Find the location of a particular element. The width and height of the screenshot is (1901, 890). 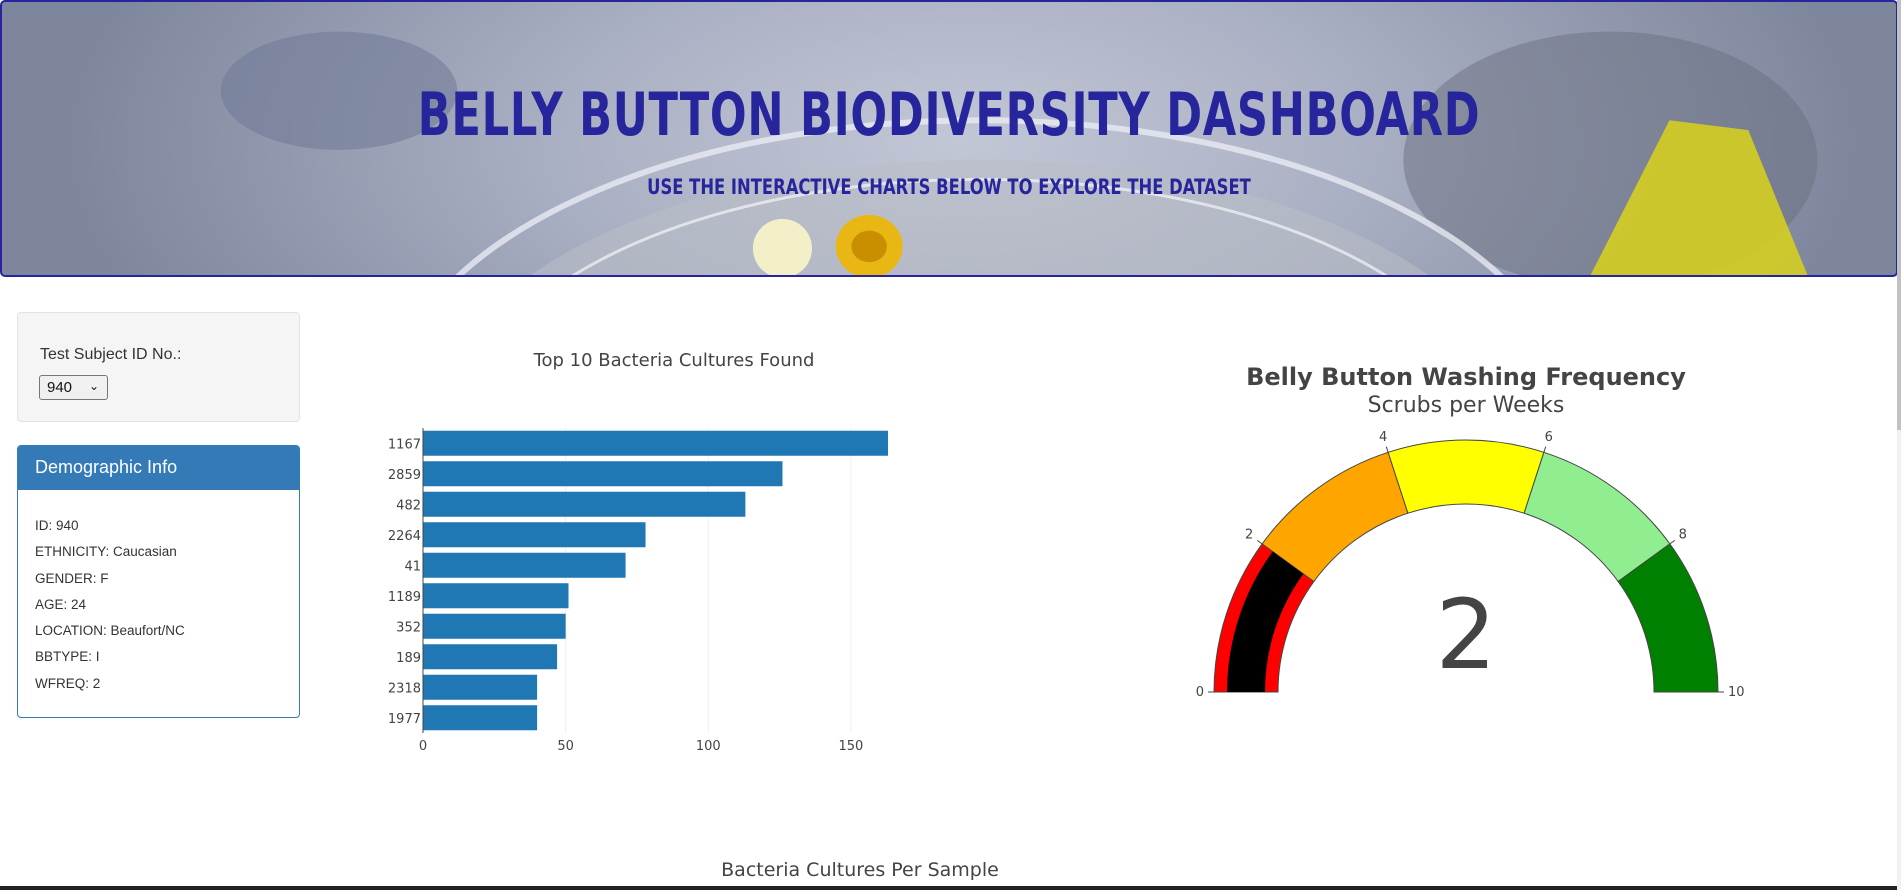

bar-category-label: 1189 is located at coordinates (404, 597).